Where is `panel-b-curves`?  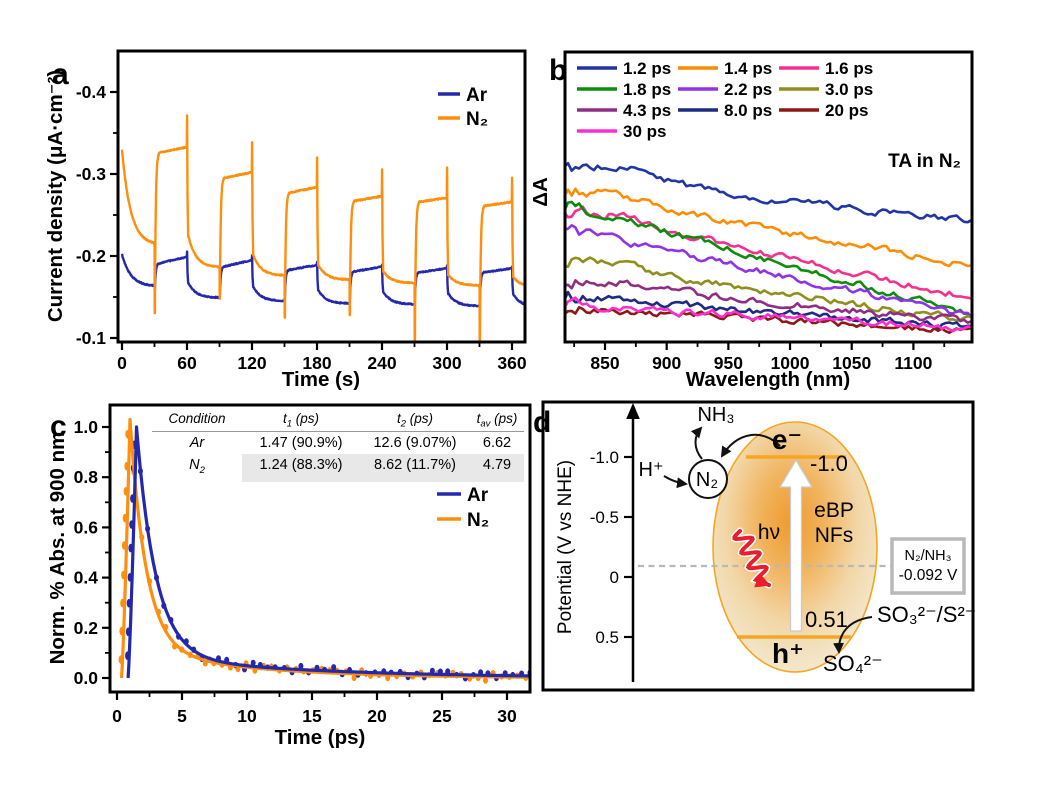
panel-b-curves is located at coordinates (768, 247).